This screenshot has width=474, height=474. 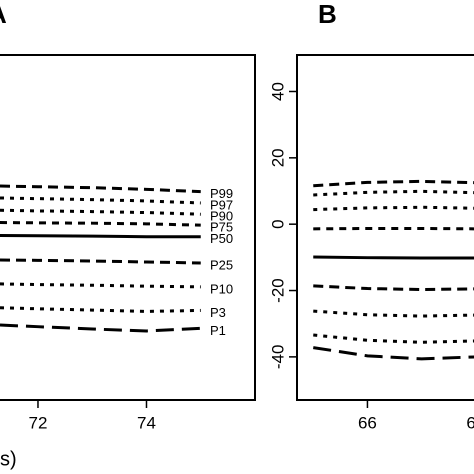 What do you see at coordinates (38, 422) in the screenshot?
I see `x-tick-label: 72` at bounding box center [38, 422].